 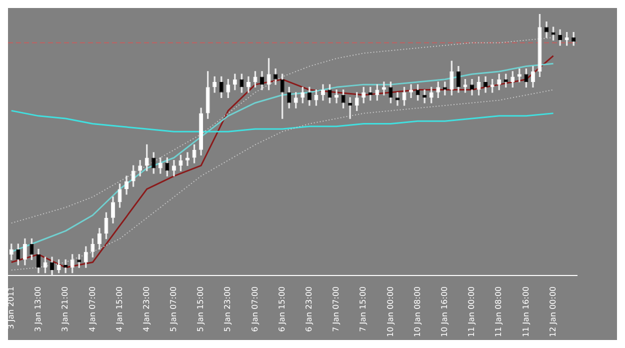 I want to click on x-tick-label: 10 Jan 08:00, so click(x=417, y=312).